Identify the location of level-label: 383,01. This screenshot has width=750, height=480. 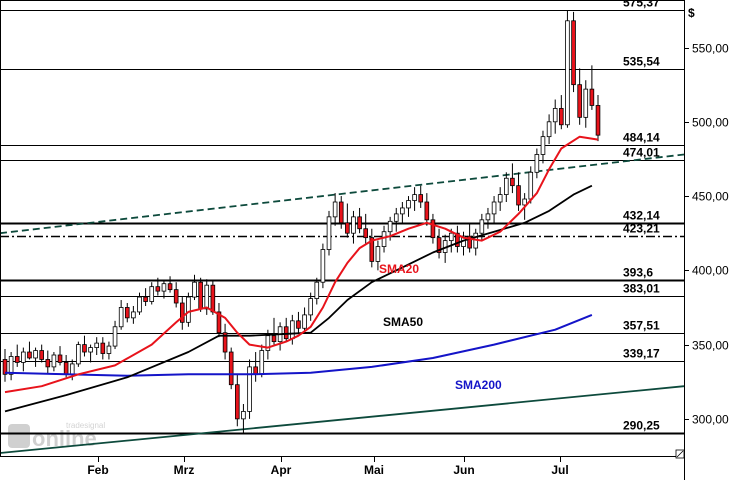
(641, 289).